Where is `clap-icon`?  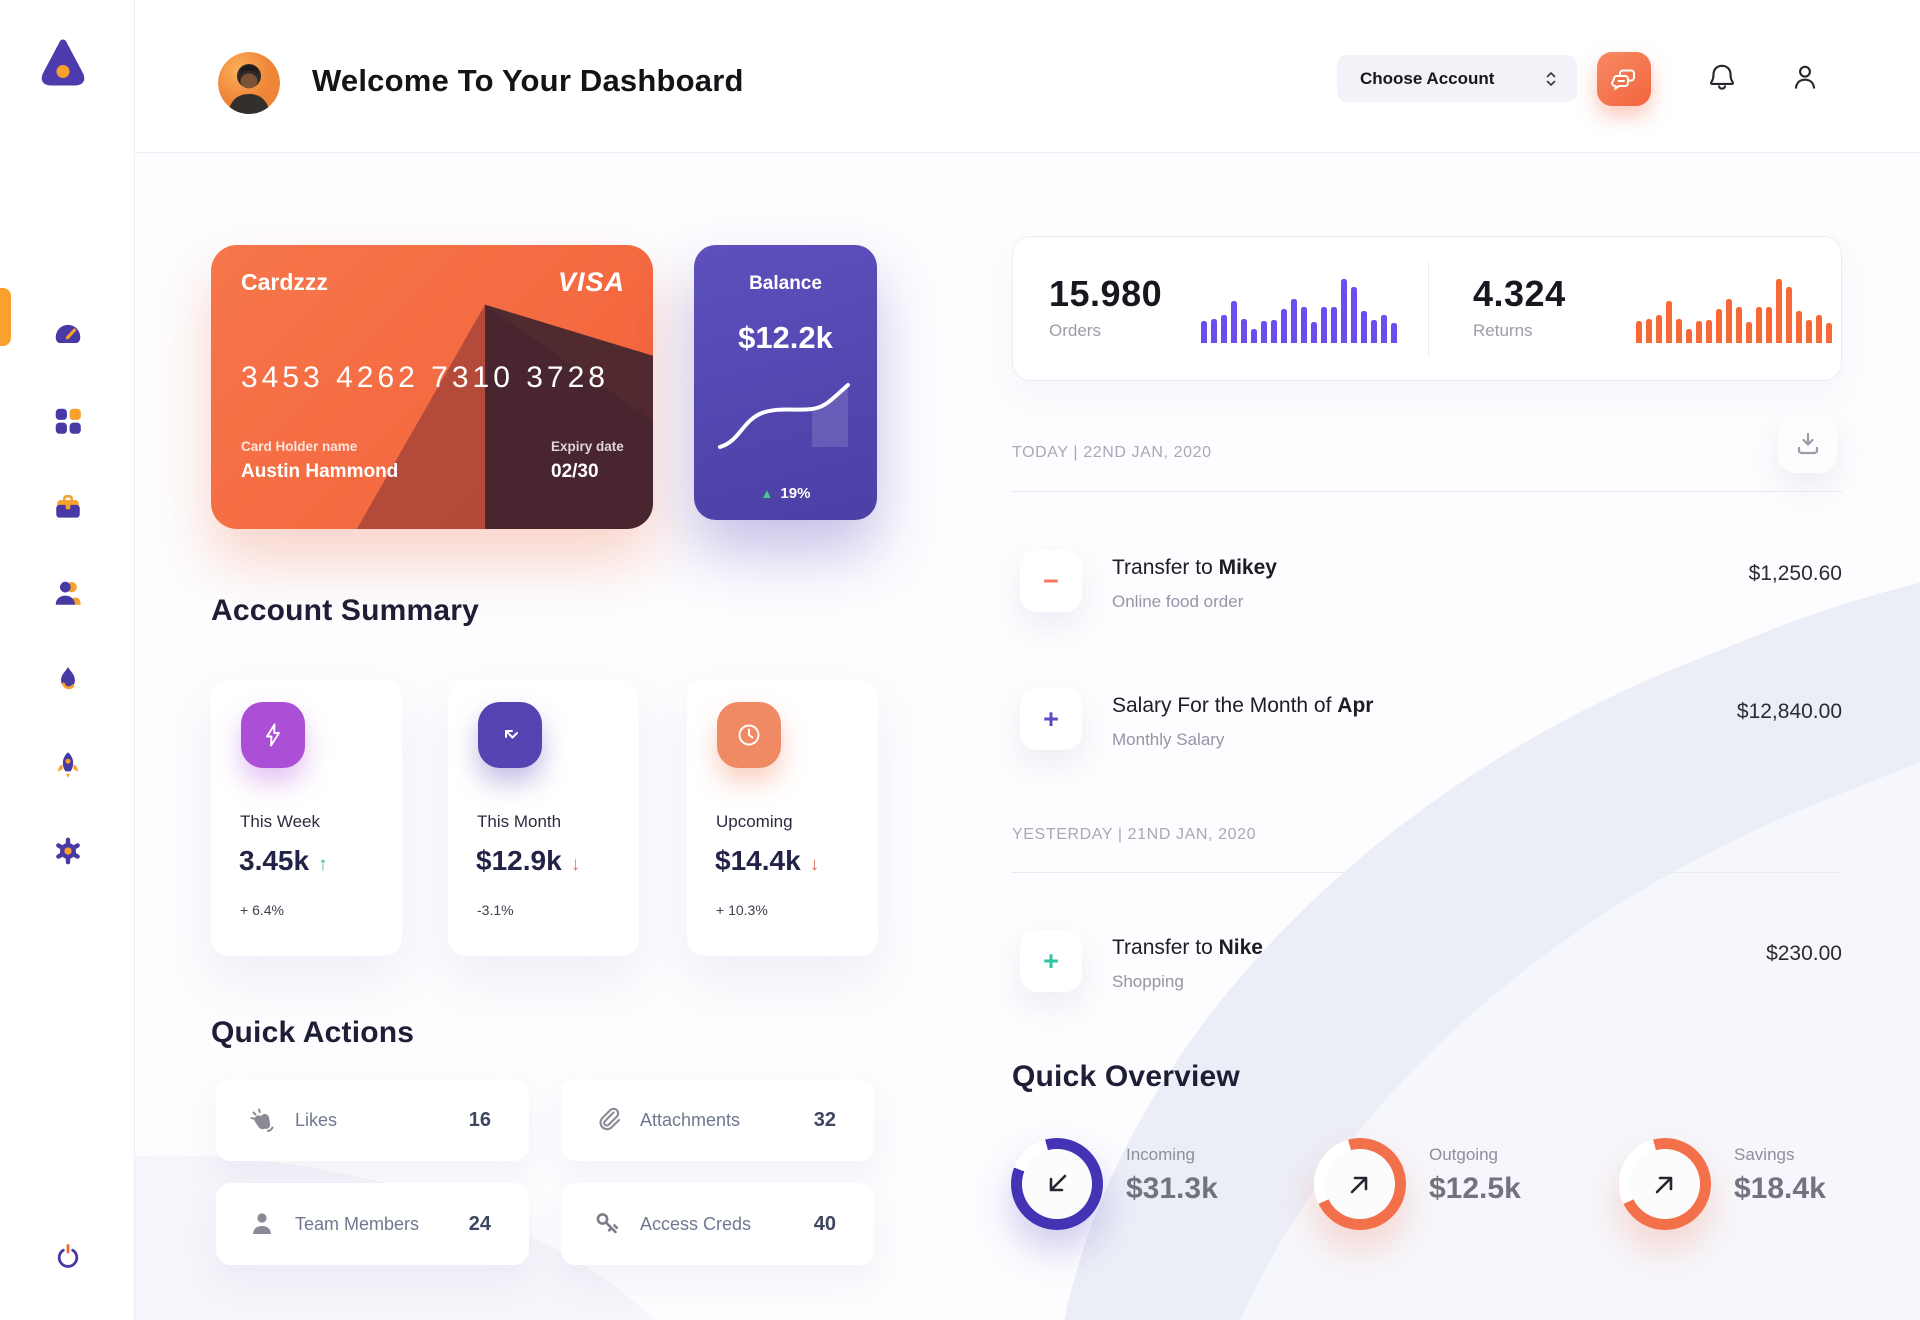
clap-icon is located at coordinates (262, 1120).